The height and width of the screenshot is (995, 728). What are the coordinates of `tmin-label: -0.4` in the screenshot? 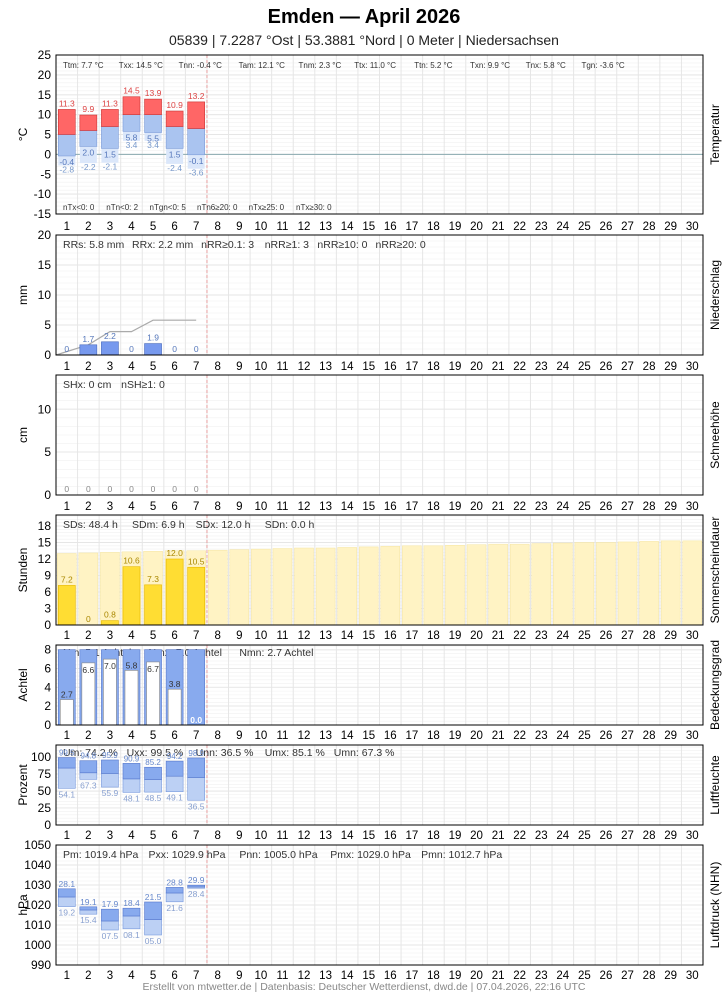 It's located at (66, 162).